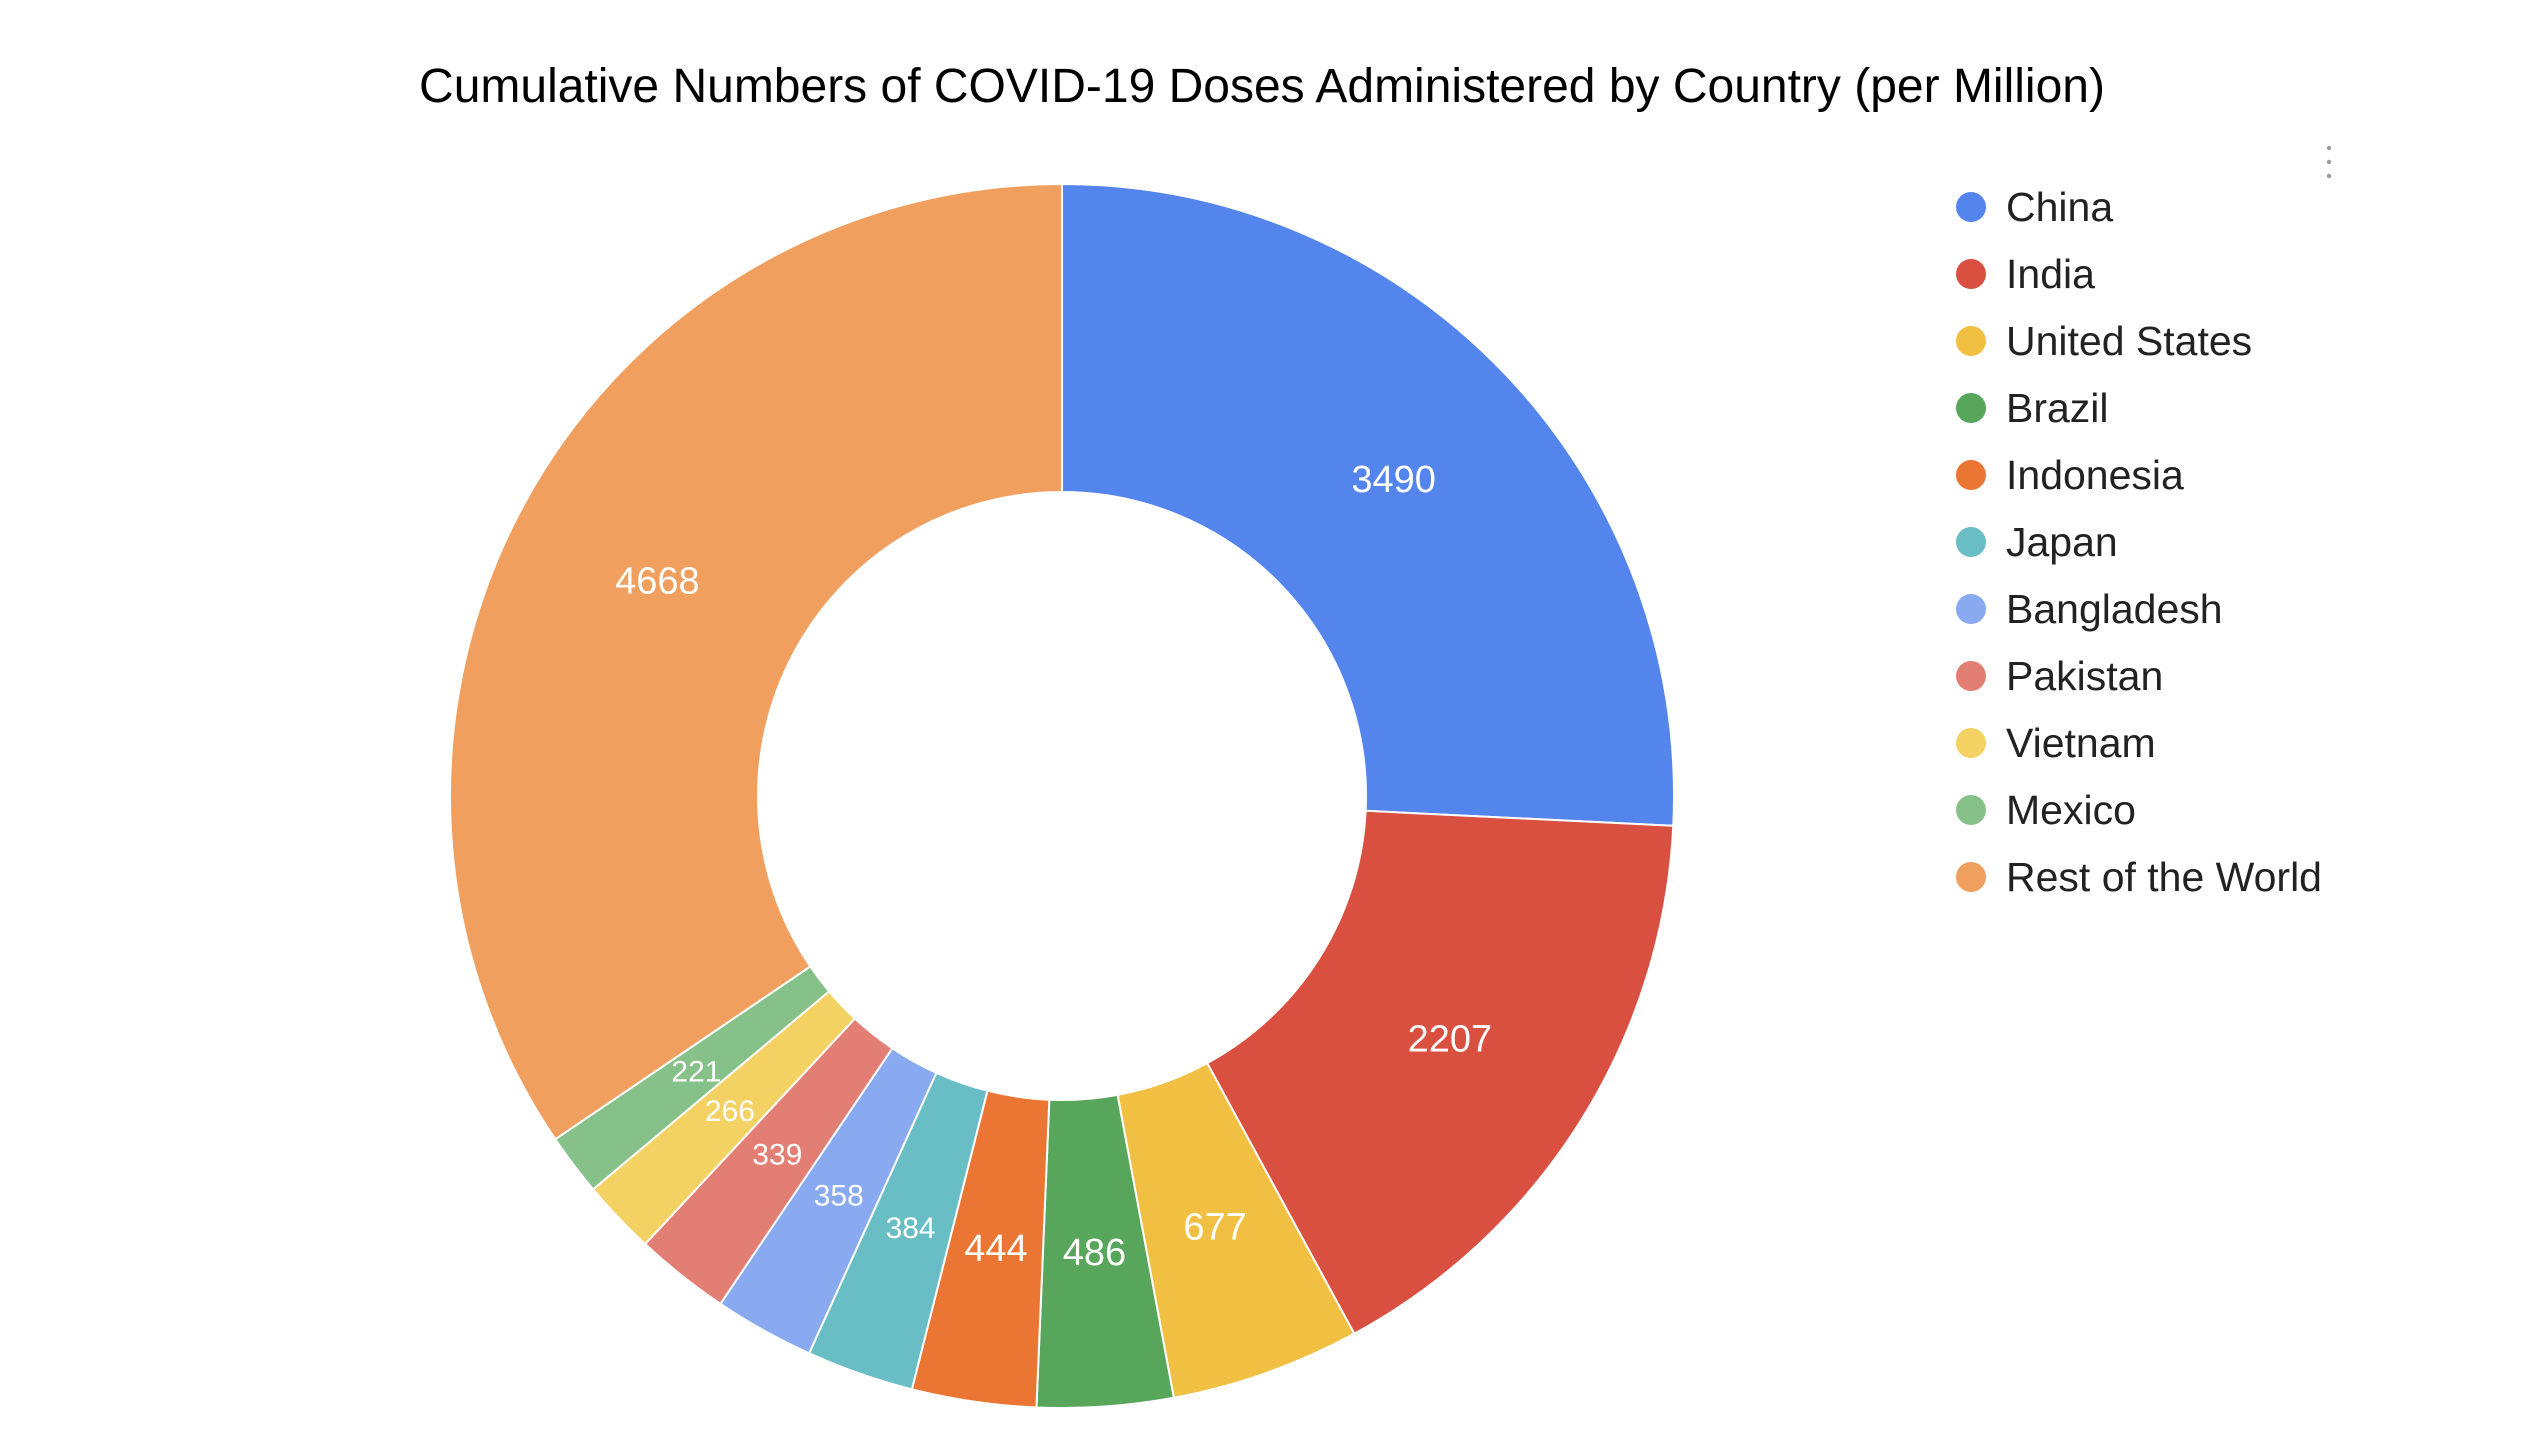  What do you see at coordinates (1450, 1040) in the screenshot?
I see `data-label-india: 2207` at bounding box center [1450, 1040].